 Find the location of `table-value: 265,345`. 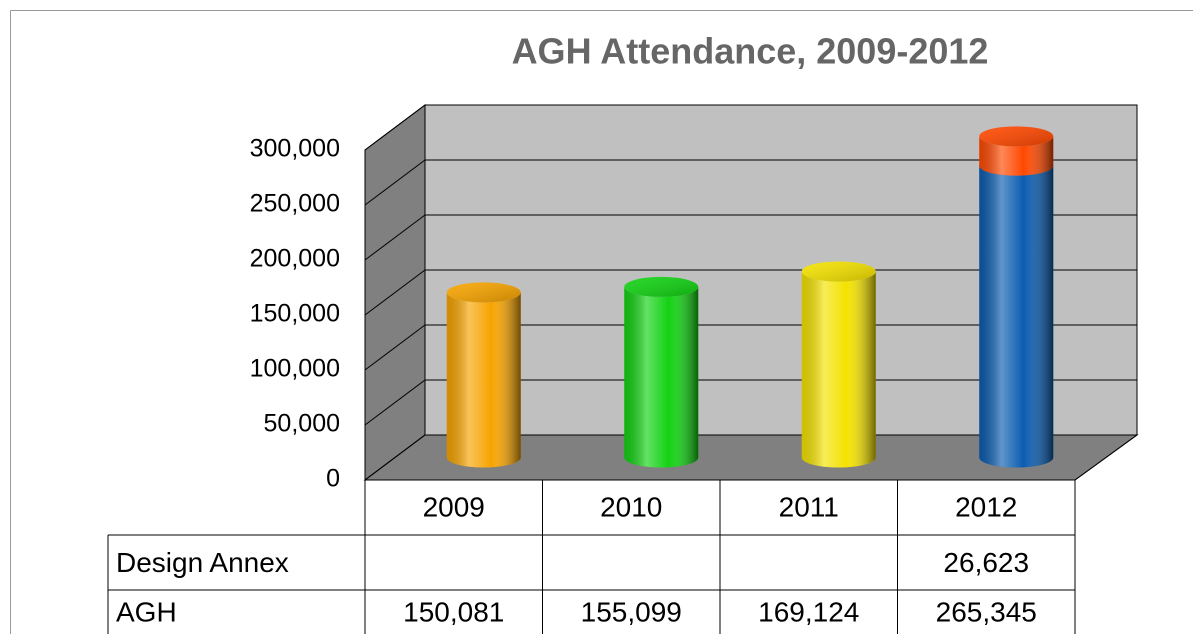

table-value: 265,345 is located at coordinates (986, 611).